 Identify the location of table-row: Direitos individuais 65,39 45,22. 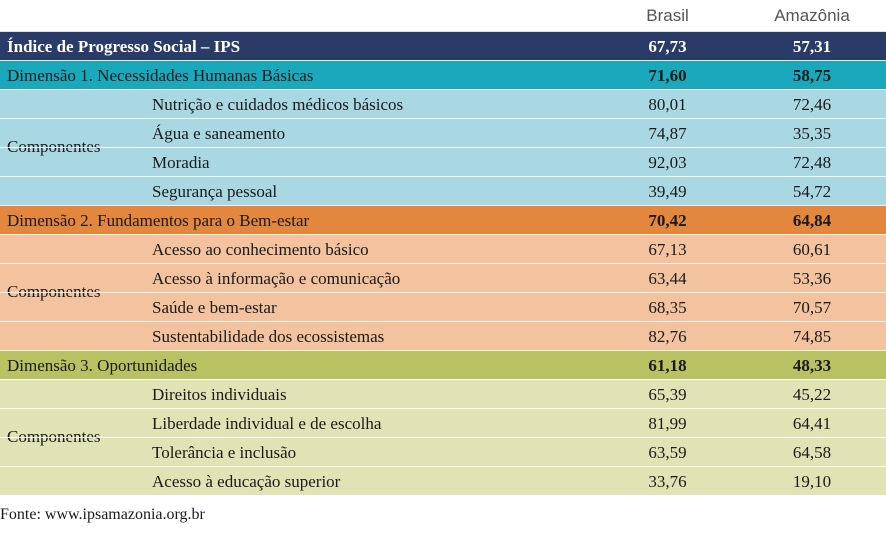
(443, 393).